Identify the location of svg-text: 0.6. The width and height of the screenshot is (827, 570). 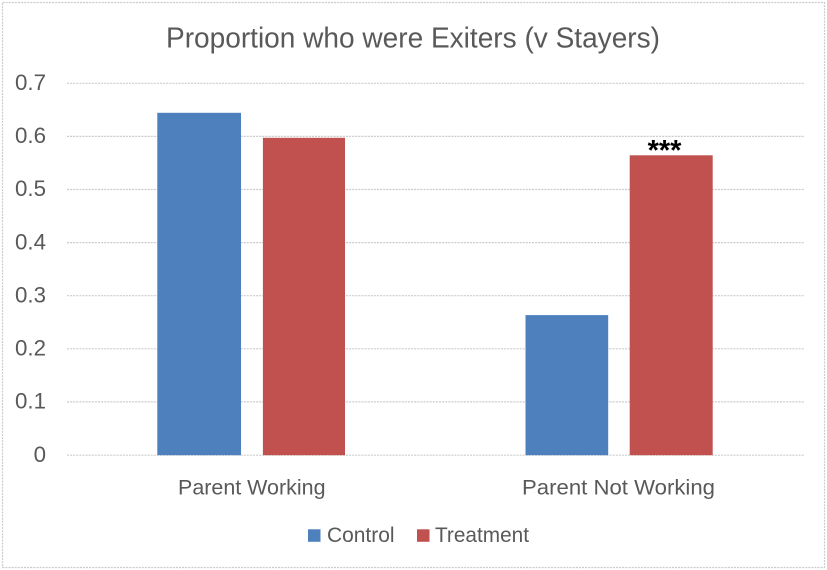
(30, 135).